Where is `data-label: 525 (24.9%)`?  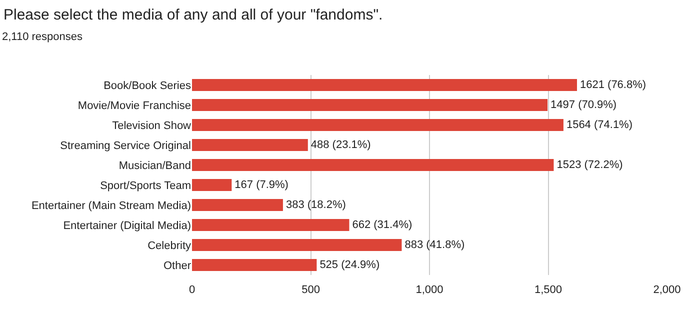 data-label: 525 (24.9%) is located at coordinates (350, 265).